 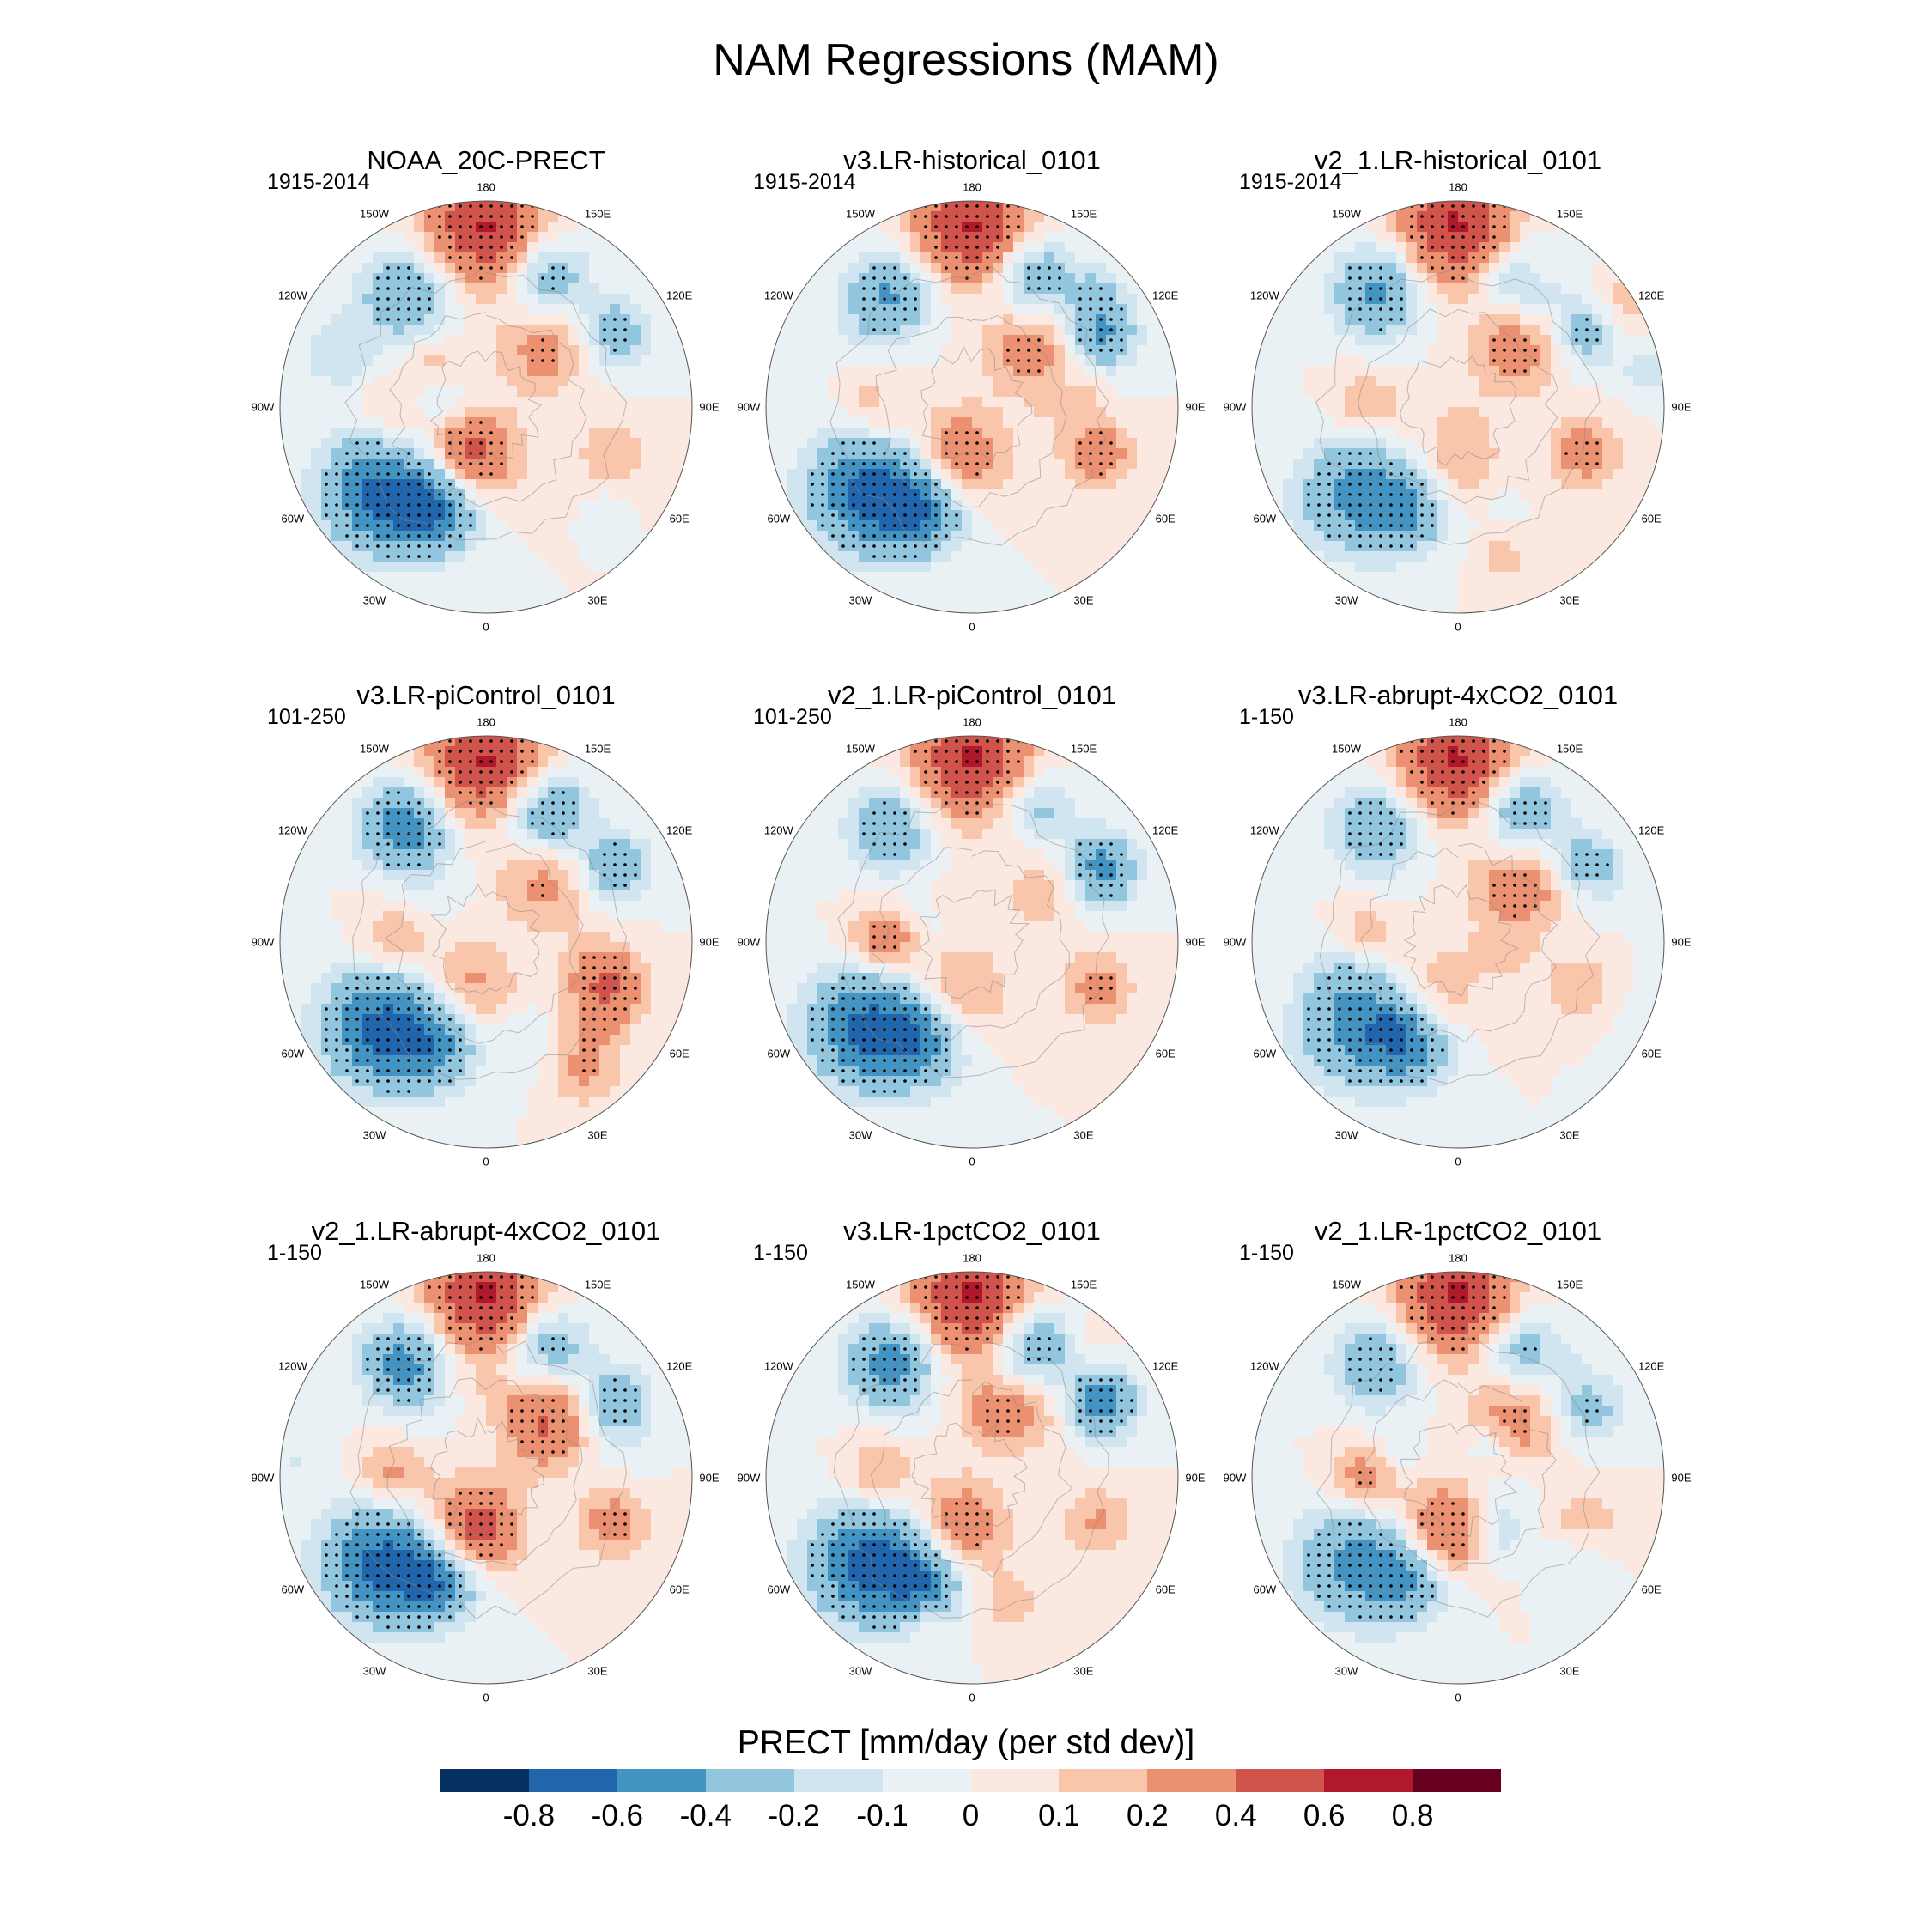 What do you see at coordinates (1651, 295) in the screenshot?
I see `longitude-label: 120E` at bounding box center [1651, 295].